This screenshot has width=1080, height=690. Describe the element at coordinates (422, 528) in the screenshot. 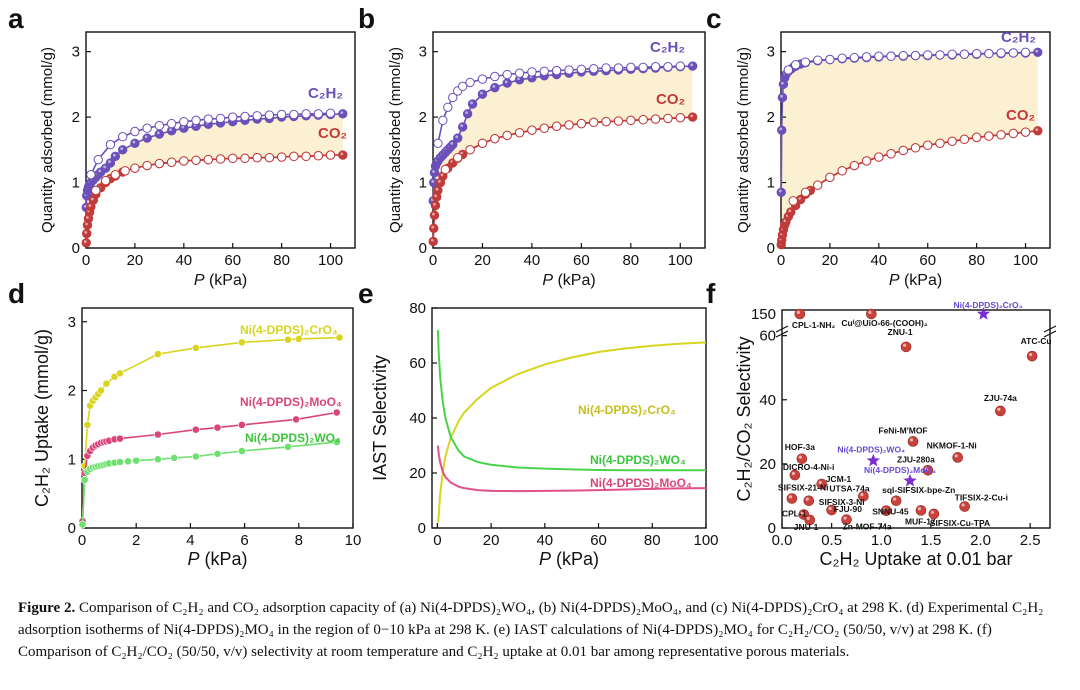

I see `y-tick-label: 0` at that location.